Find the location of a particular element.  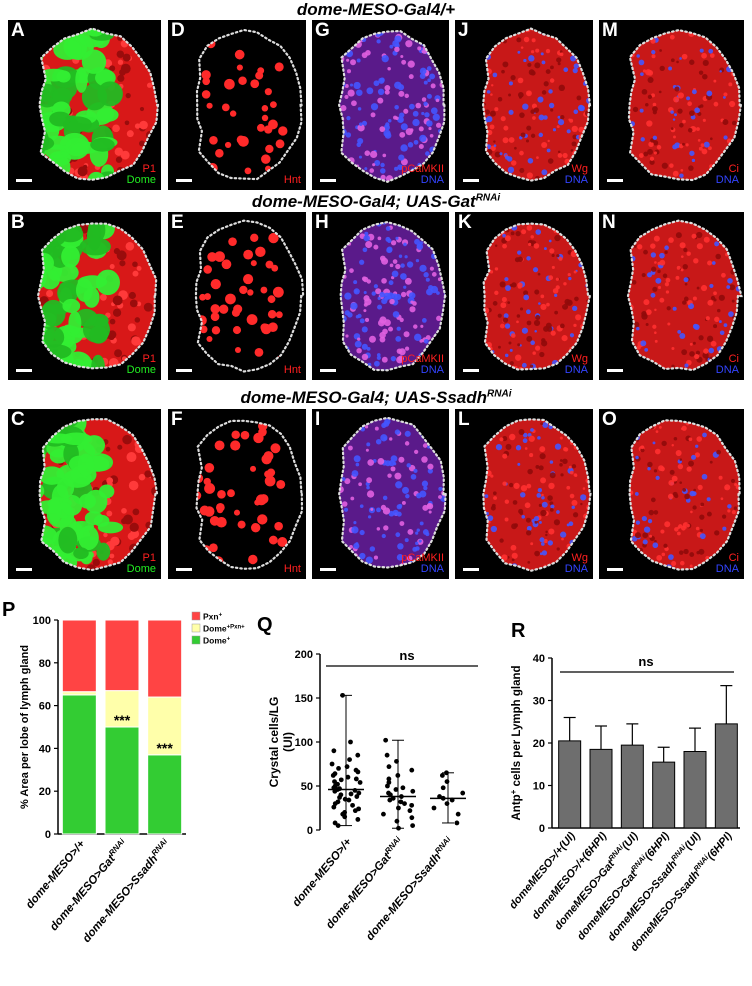

chart-label-q: Q is located at coordinates (265, 625).